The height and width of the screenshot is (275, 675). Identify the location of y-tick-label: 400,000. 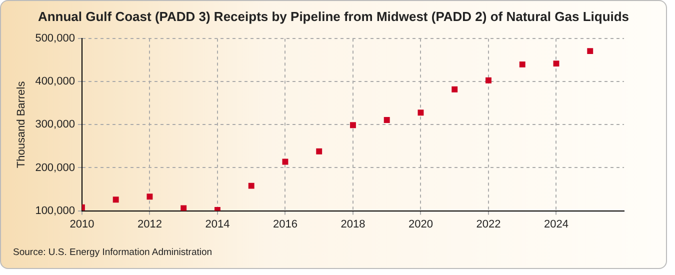
(55, 82).